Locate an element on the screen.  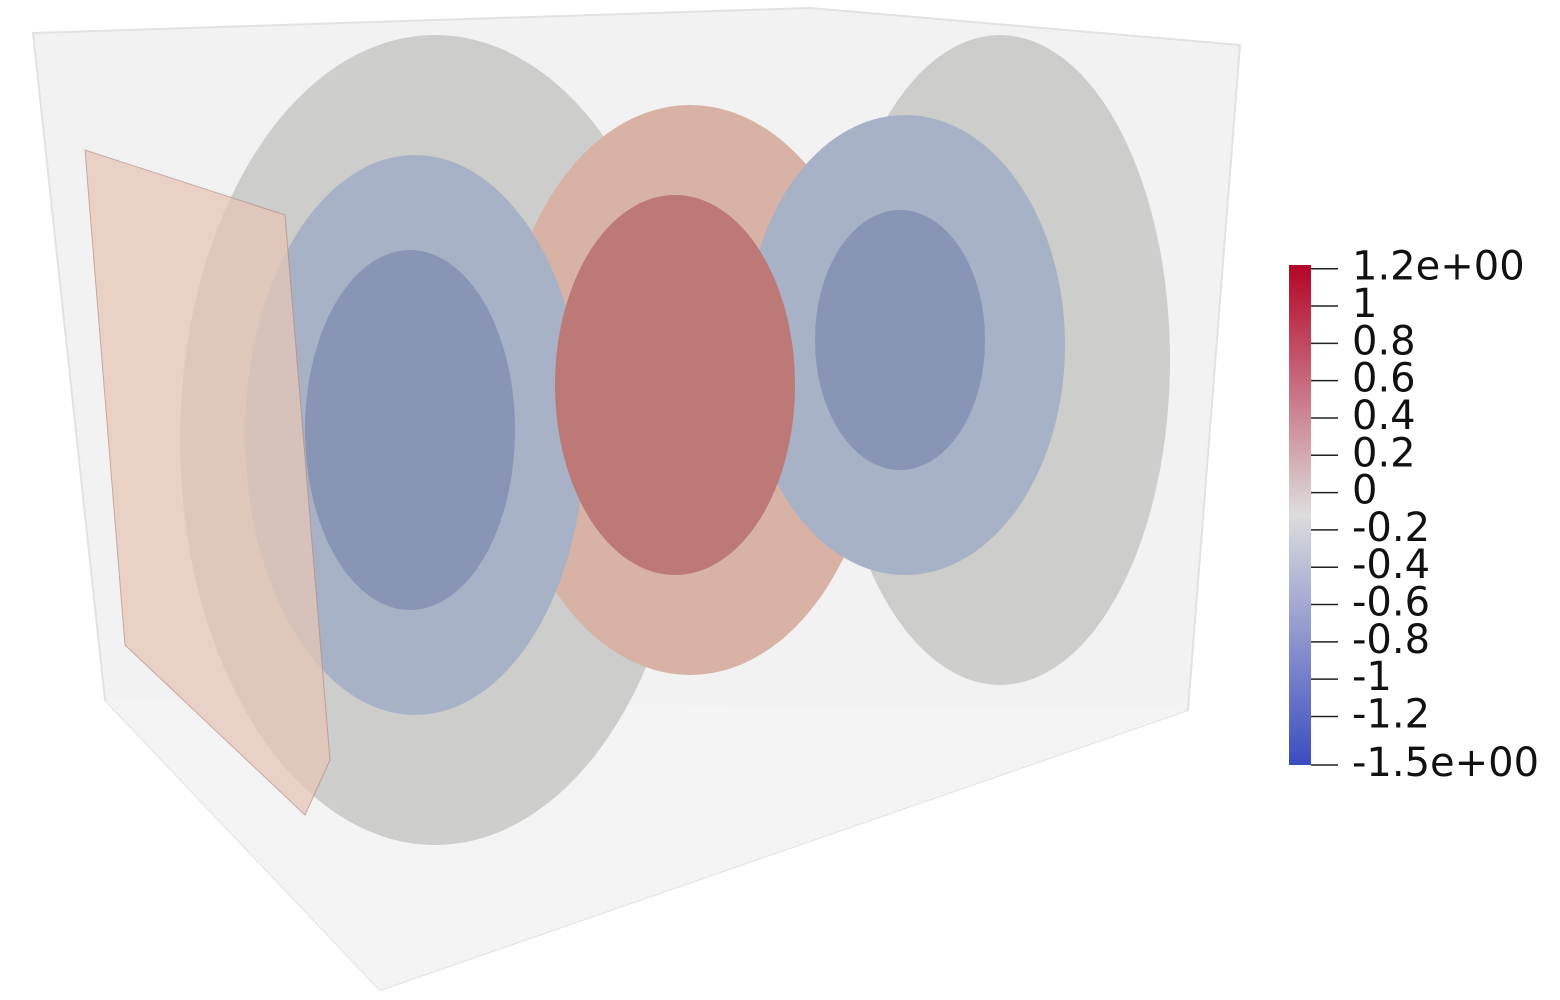
colorbar-ramp is located at coordinates (1300, 515).